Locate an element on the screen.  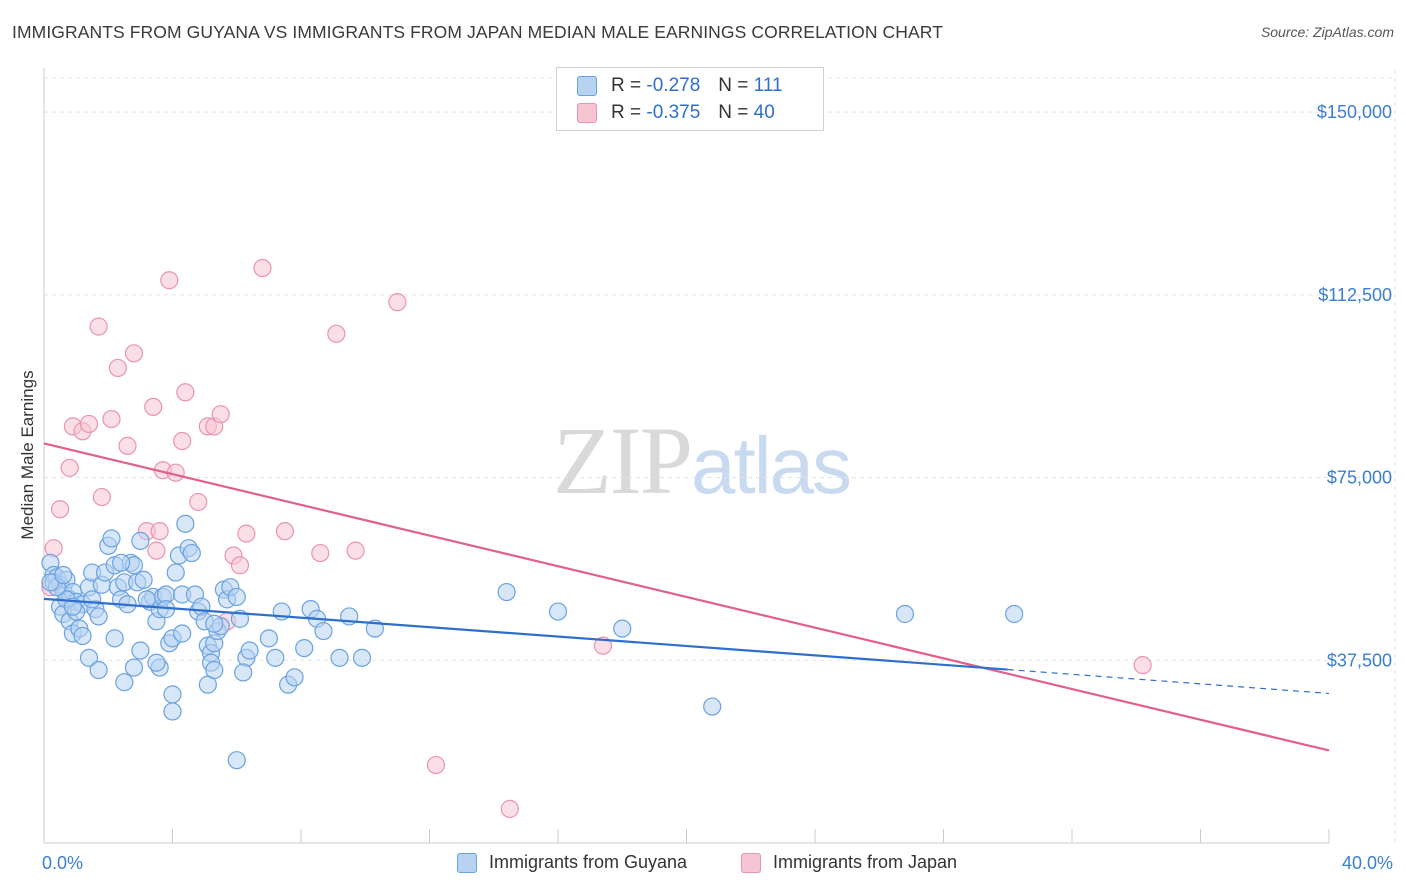
x-tick-labels: 0.0% 40.0% is located at coordinates (717, 863).